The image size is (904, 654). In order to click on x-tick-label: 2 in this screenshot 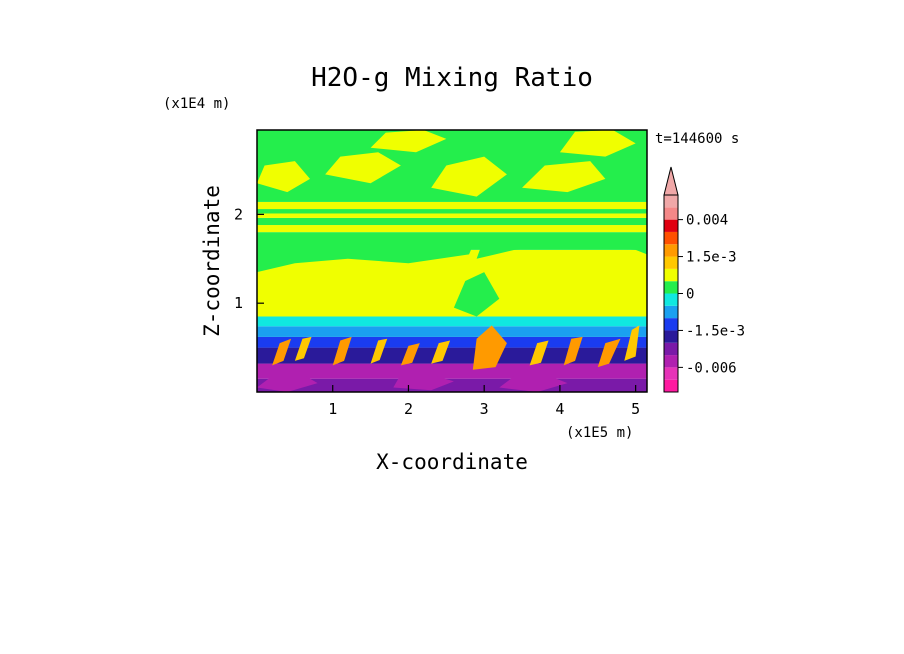, I will do `click(408, 409)`.